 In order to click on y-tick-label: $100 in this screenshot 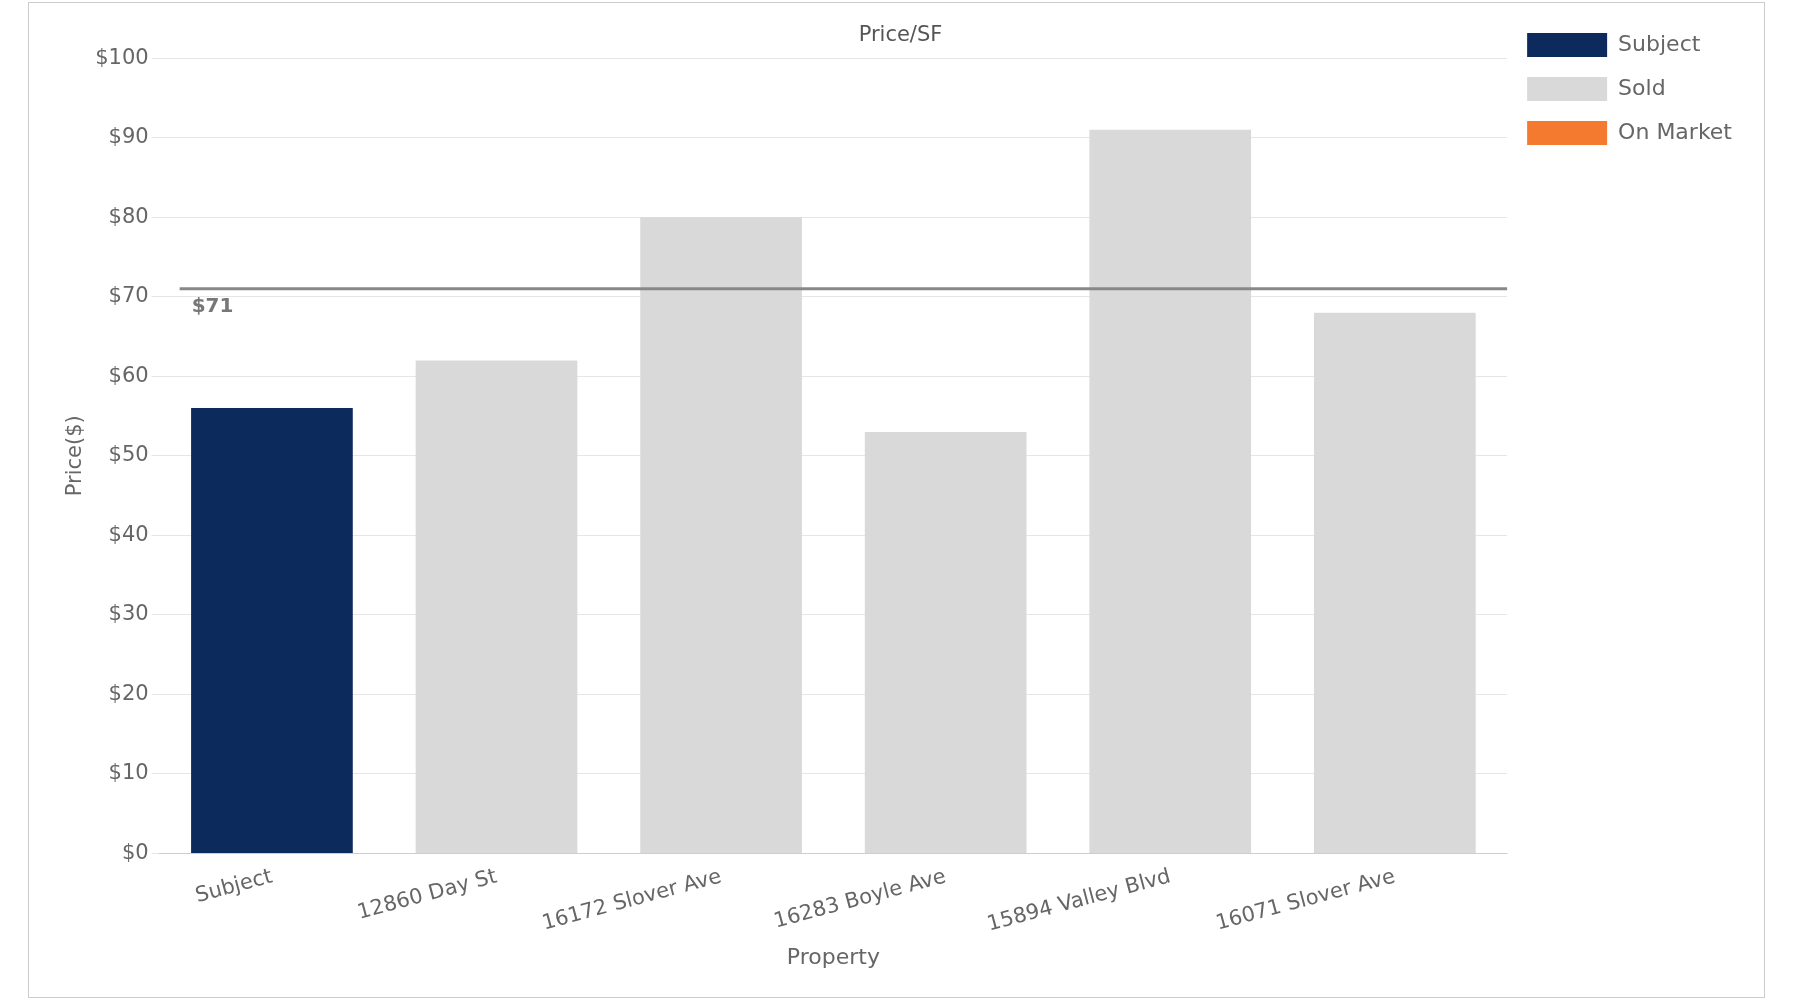, I will do `click(122, 56)`.